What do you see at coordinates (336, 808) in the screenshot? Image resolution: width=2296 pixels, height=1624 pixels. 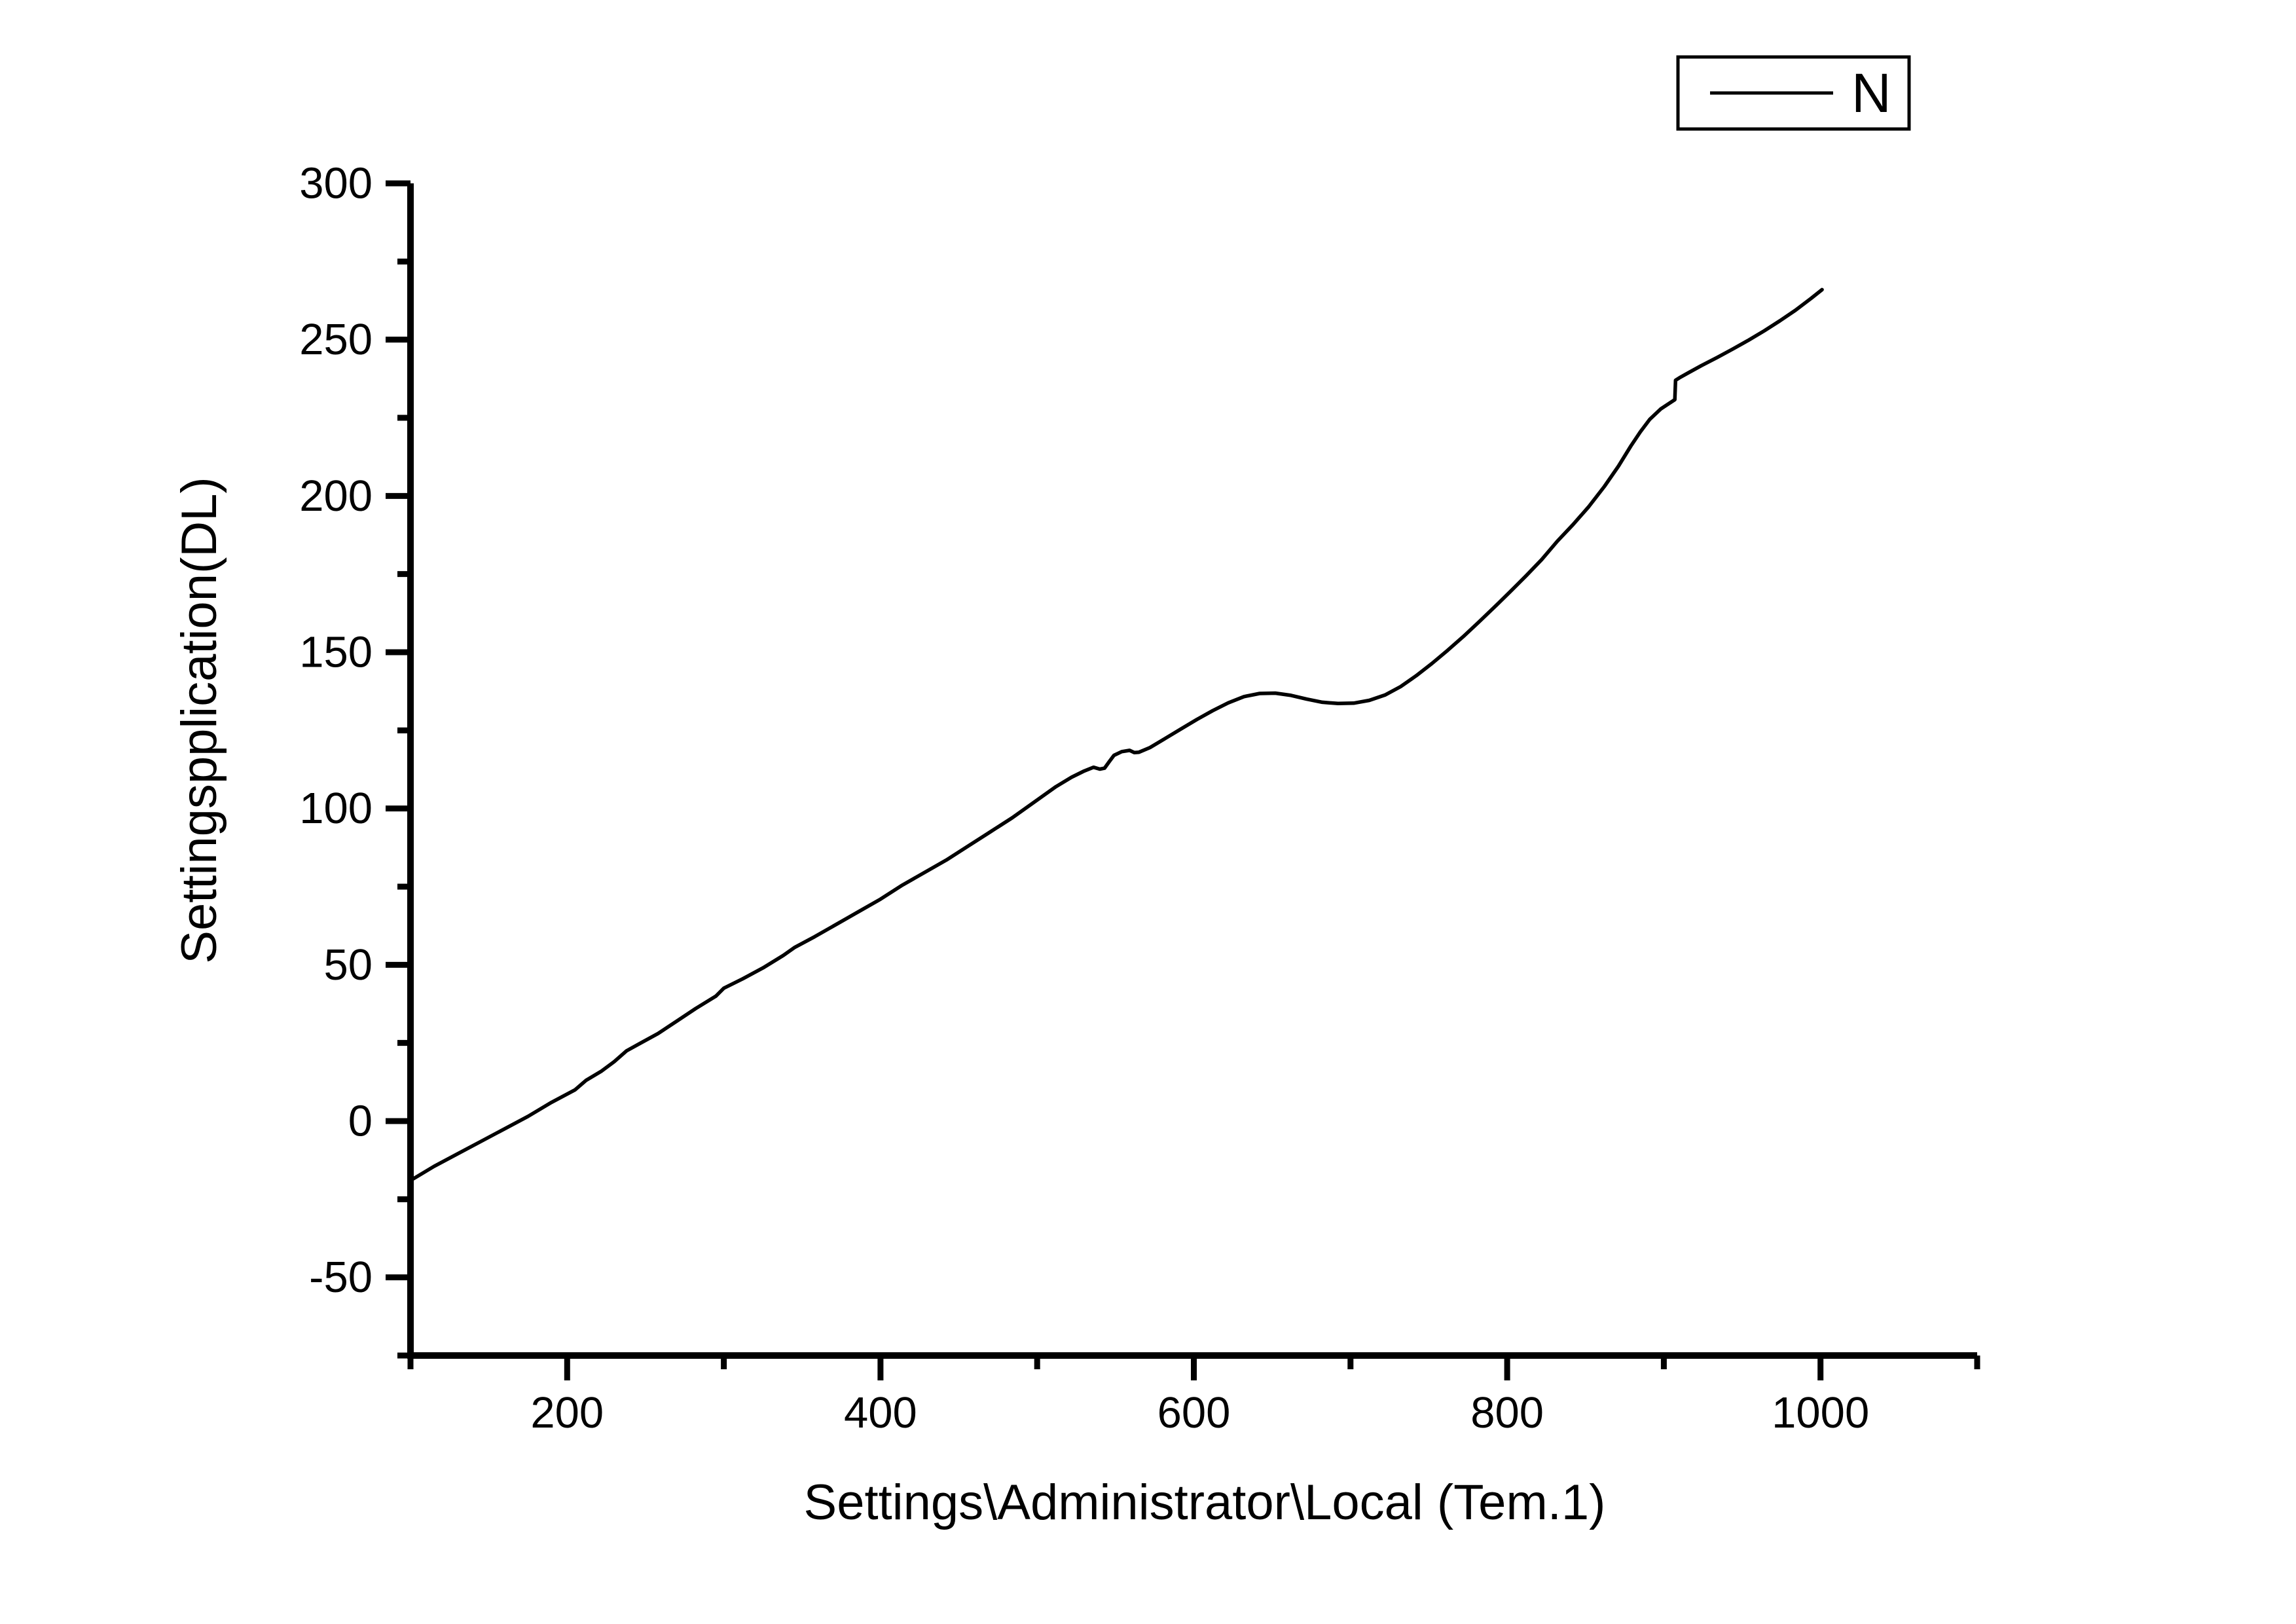 I see `y-tick-label: 100` at bounding box center [336, 808].